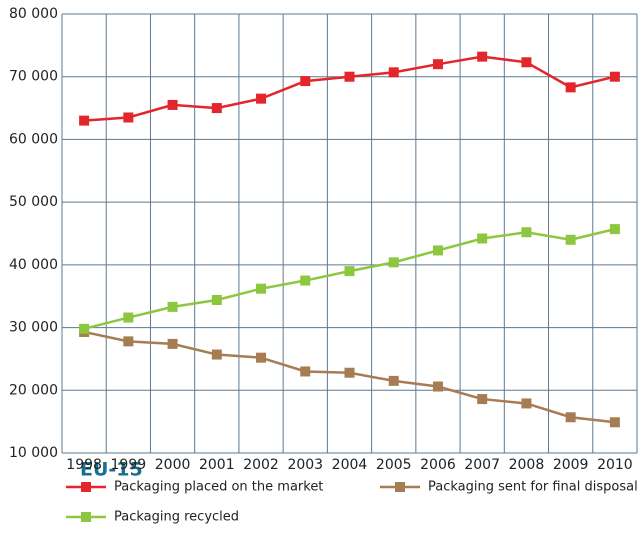  I want to click on y-tick-label: 20 000, so click(33, 390).